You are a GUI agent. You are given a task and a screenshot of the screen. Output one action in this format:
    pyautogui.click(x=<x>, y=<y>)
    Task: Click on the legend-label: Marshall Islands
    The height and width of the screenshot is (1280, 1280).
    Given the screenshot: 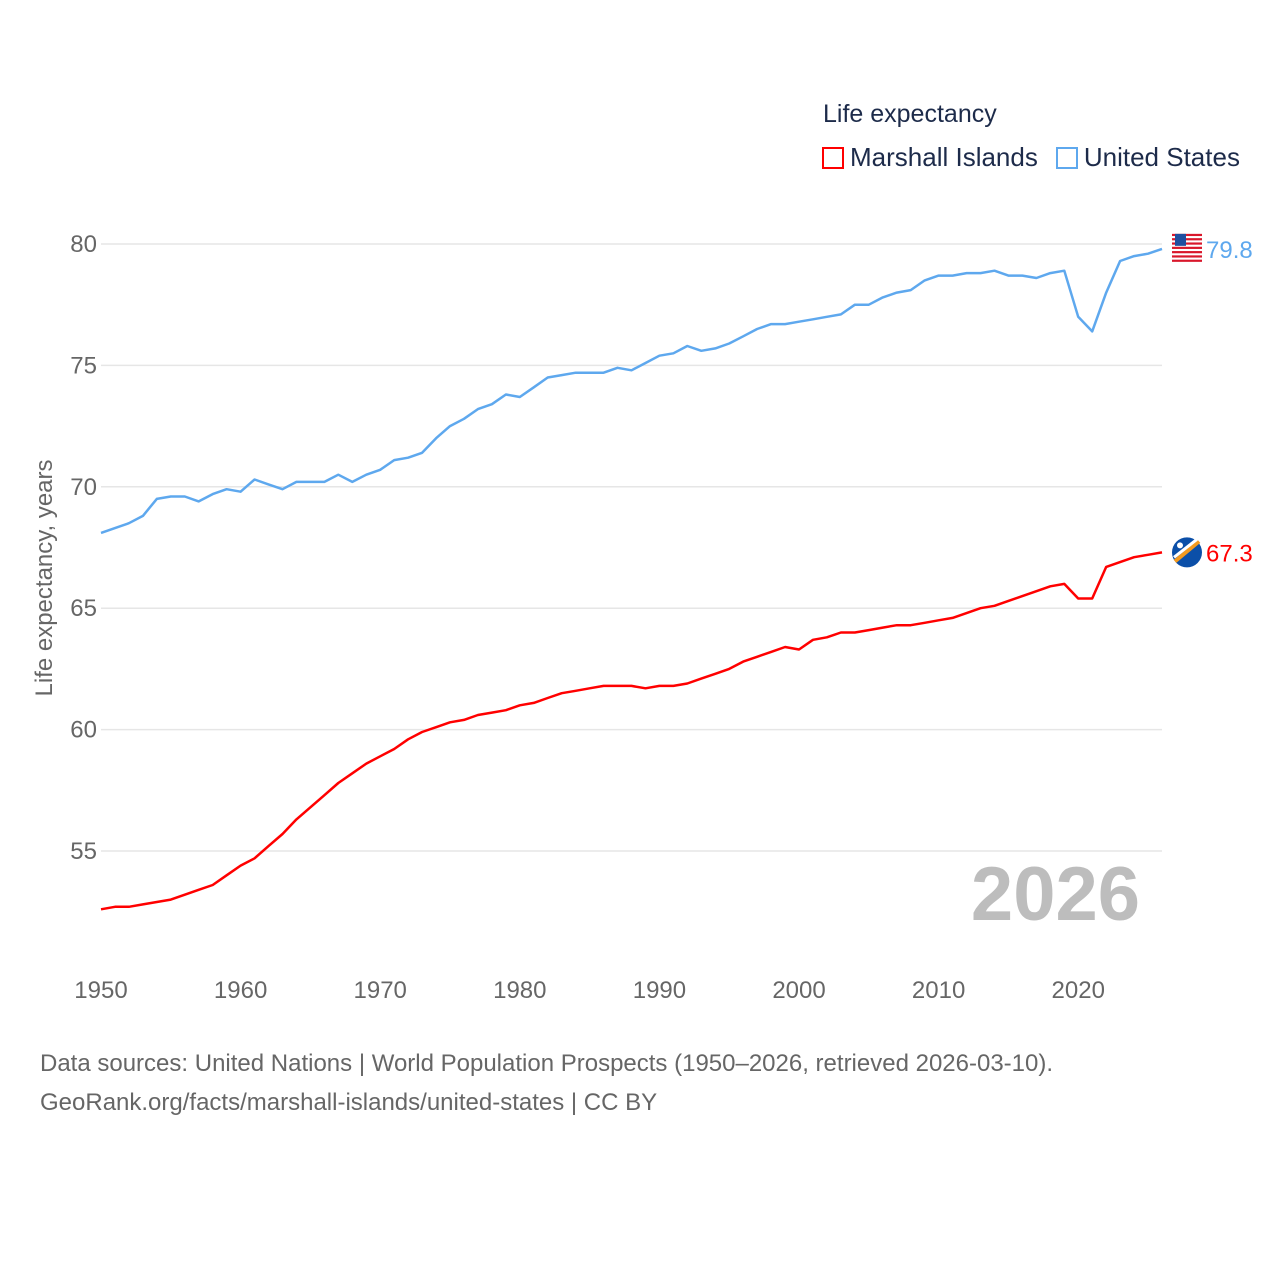 What is the action you would take?
    pyautogui.click(x=944, y=157)
    